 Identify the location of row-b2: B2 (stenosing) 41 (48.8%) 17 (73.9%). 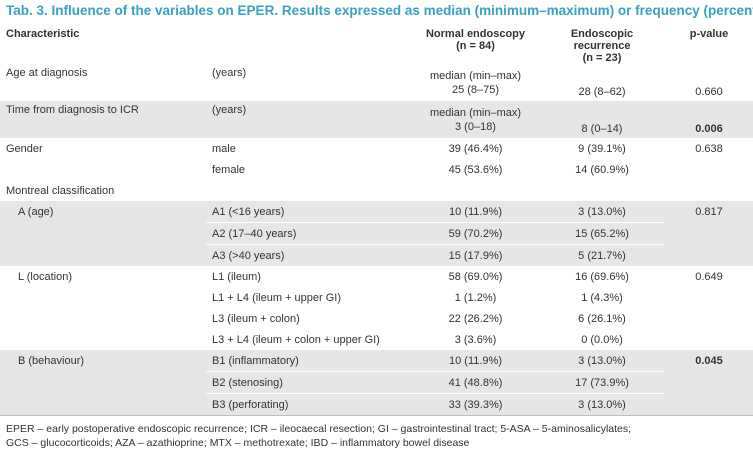
(376, 382).